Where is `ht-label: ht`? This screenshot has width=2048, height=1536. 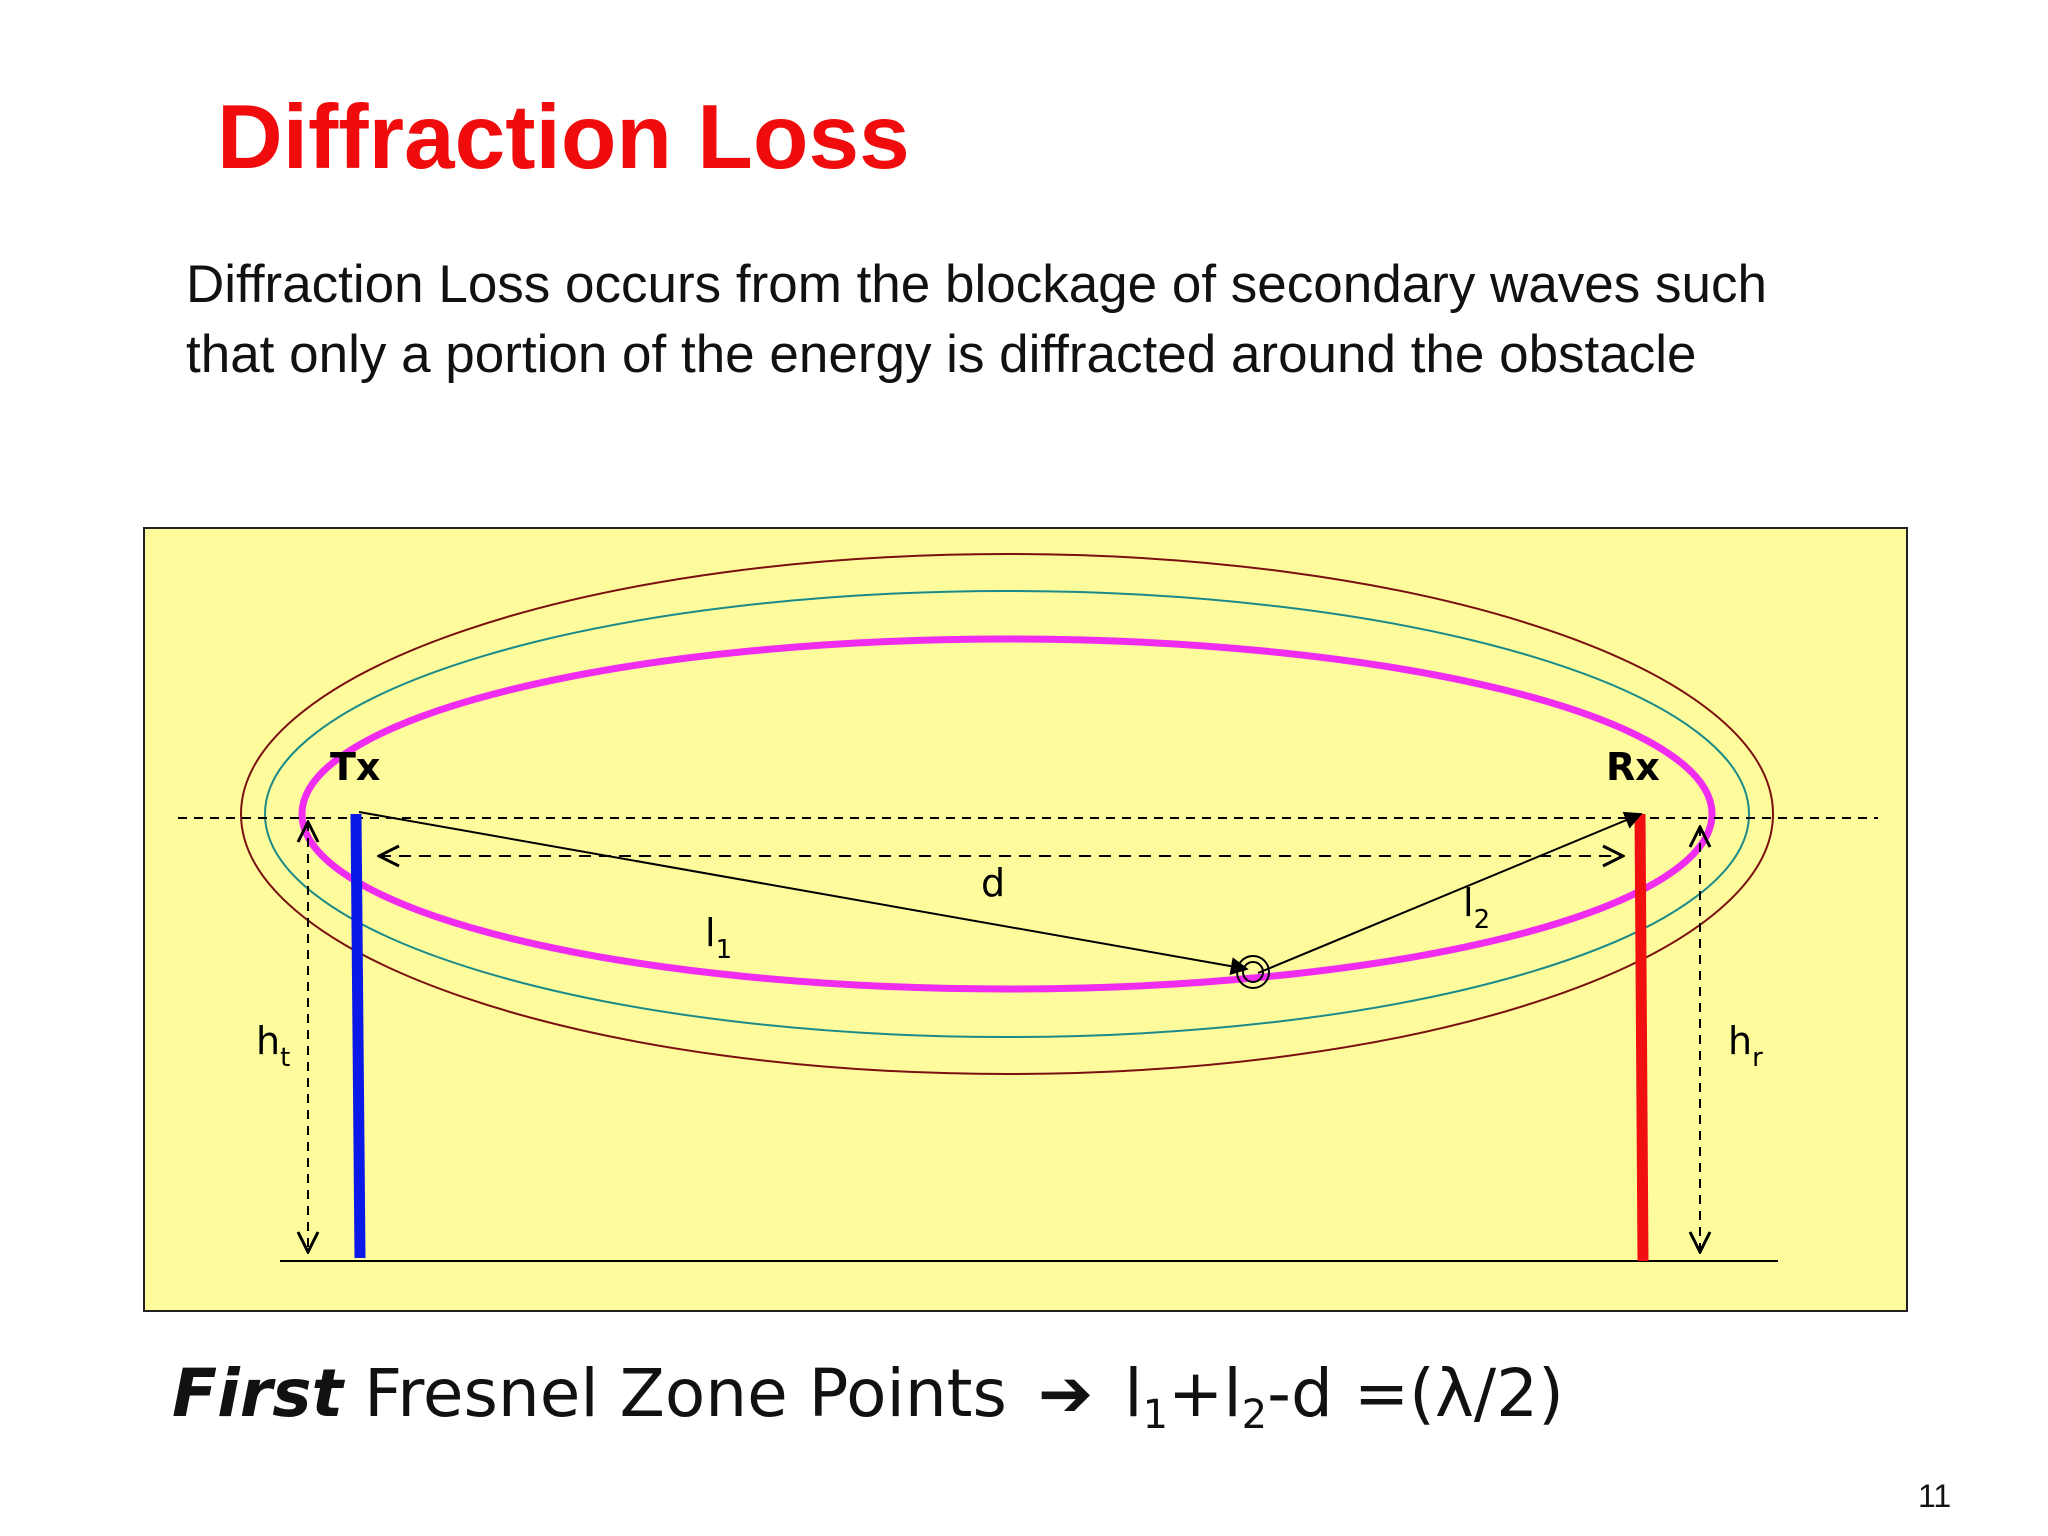 ht-label: ht is located at coordinates (273, 1046).